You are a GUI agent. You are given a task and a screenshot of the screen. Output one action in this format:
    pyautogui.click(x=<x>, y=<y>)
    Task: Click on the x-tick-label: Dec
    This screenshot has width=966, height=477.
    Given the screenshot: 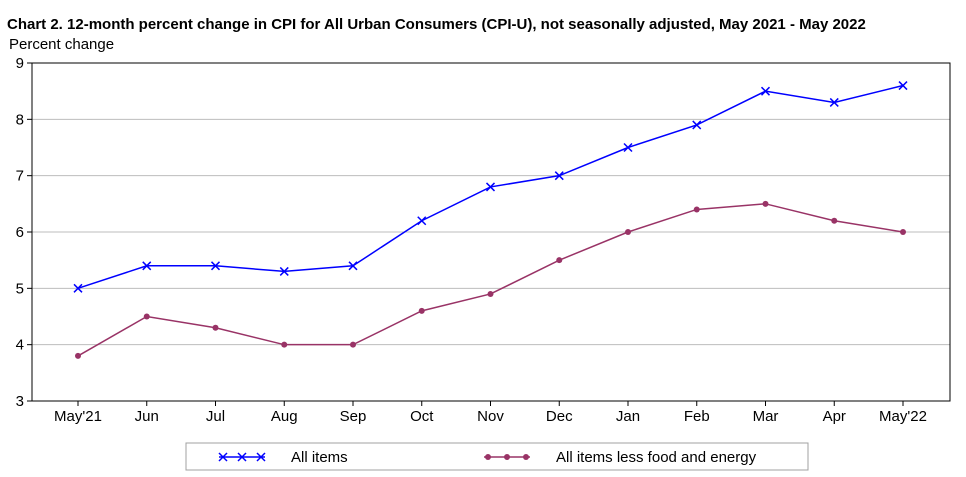 What is the action you would take?
    pyautogui.click(x=559, y=416)
    